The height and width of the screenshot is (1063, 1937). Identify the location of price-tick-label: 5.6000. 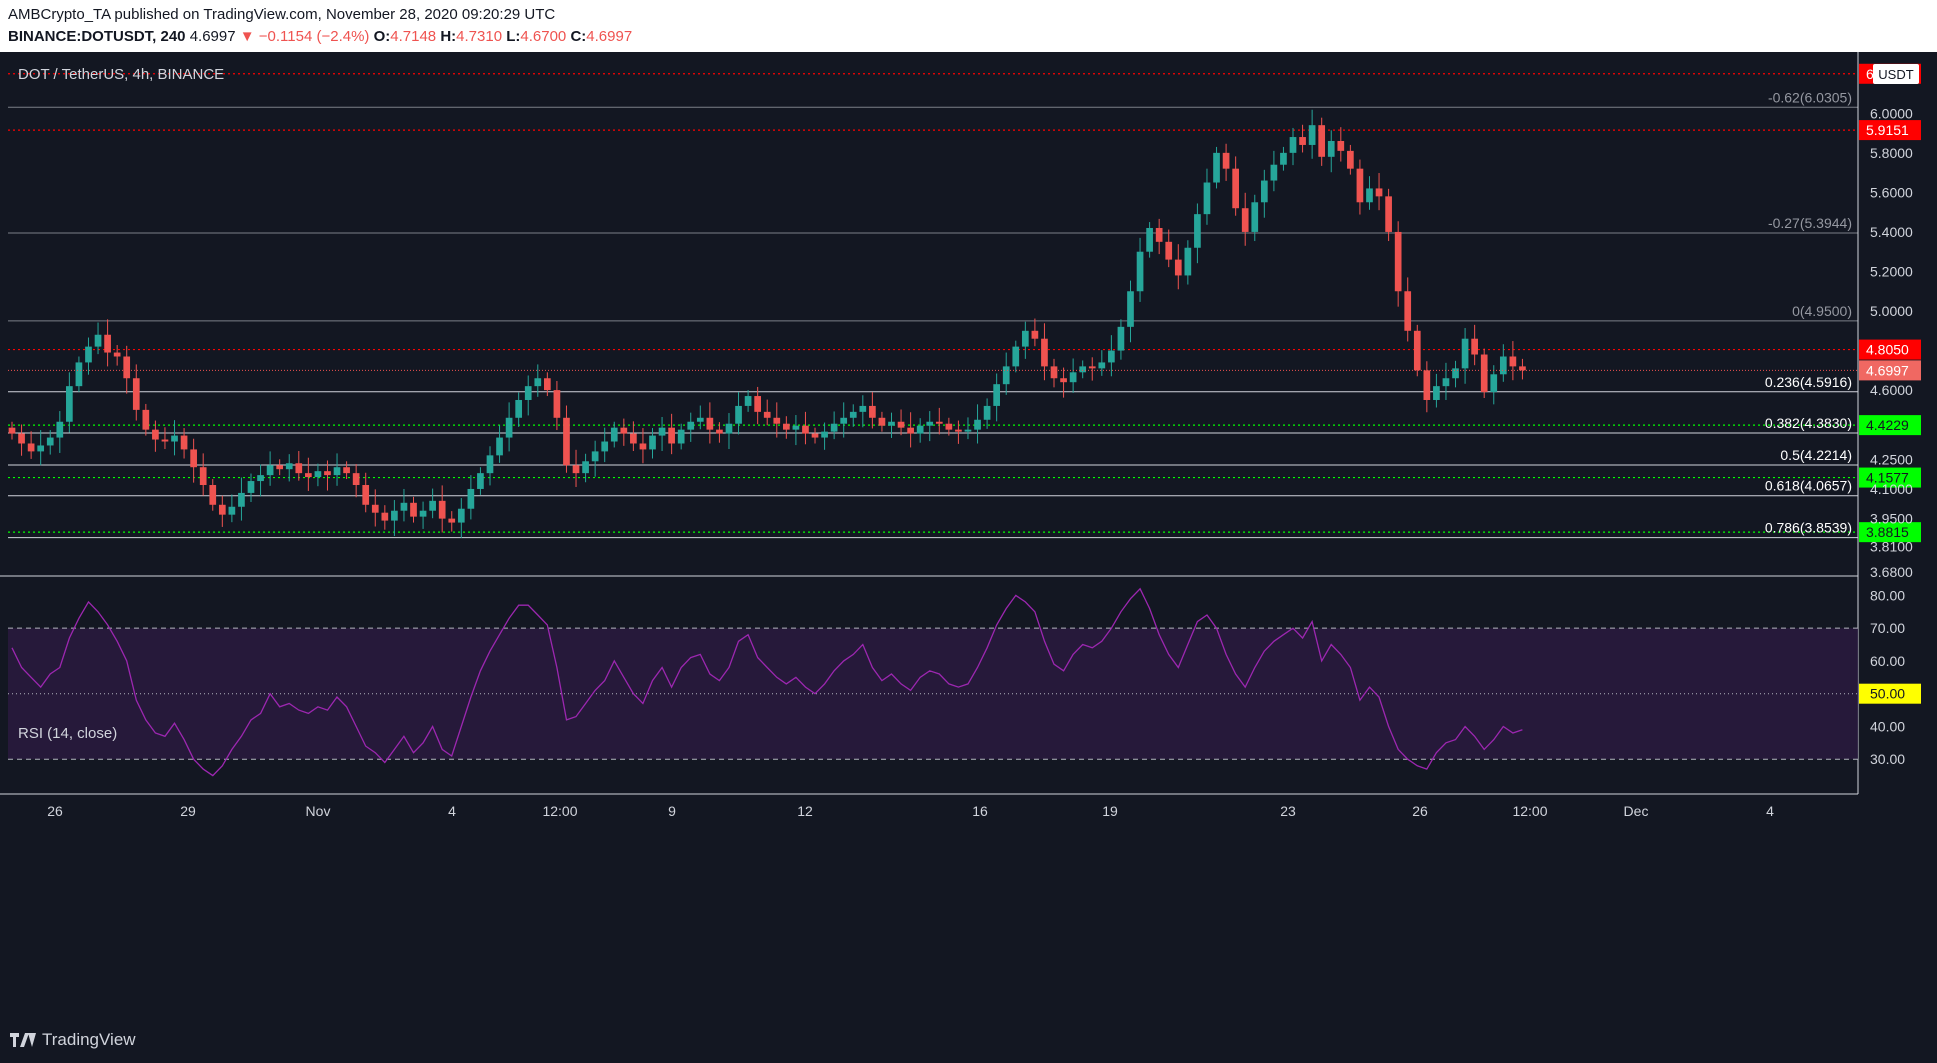
(1891, 192).